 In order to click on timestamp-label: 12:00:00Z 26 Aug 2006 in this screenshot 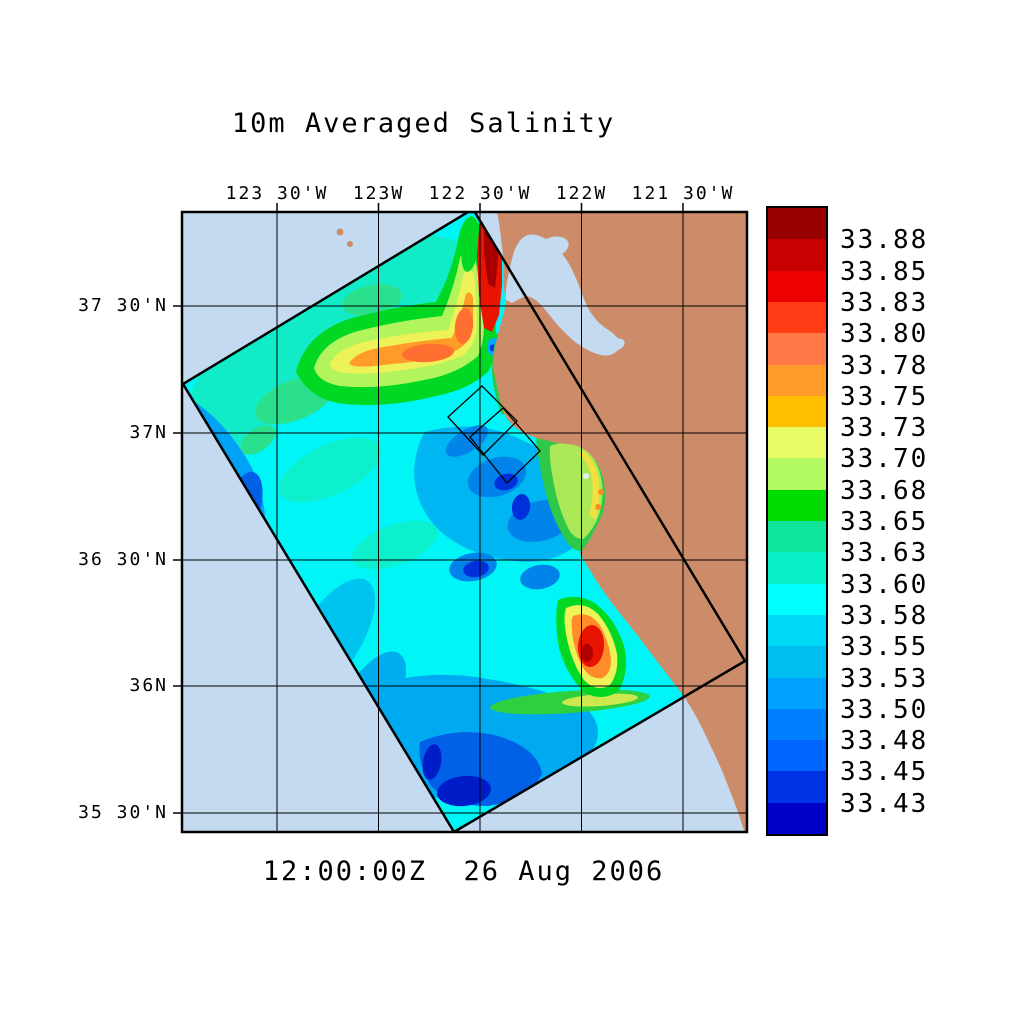, I will do `click(463, 871)`.